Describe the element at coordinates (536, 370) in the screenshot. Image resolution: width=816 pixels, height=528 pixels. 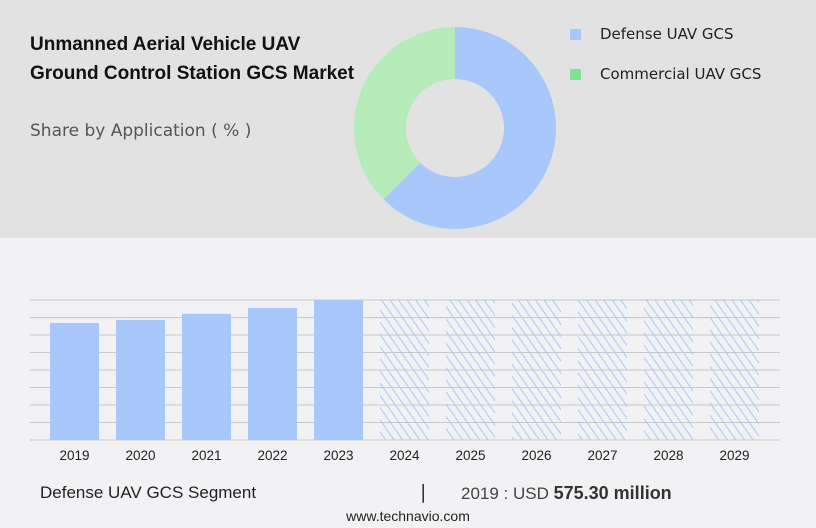
I see `bar-forecast-2026` at that location.